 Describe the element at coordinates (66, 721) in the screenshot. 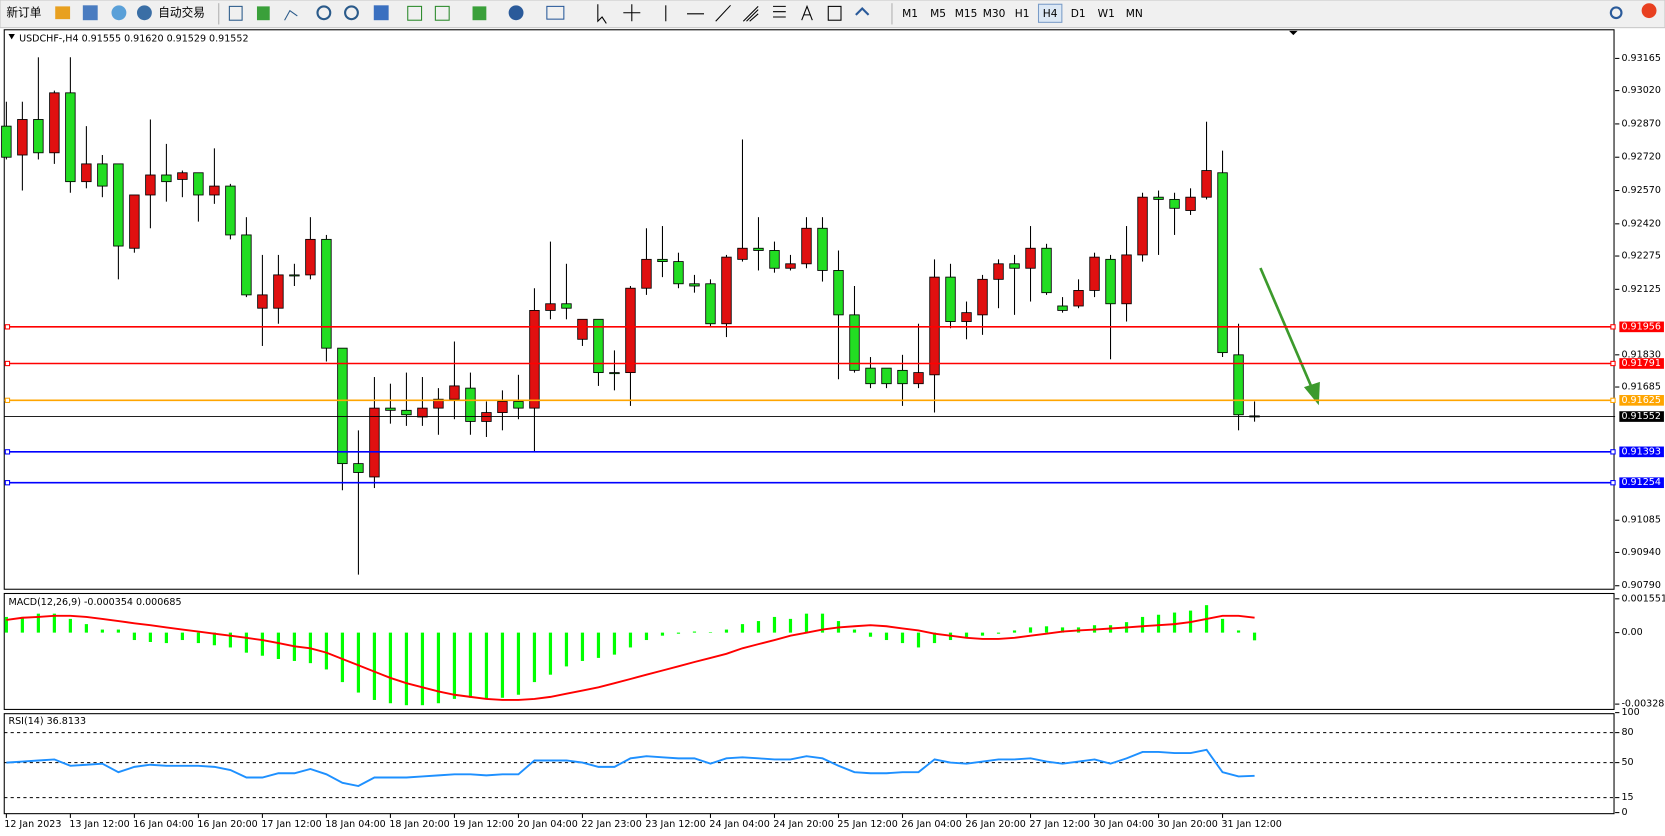

I see `indicator-value: 36.8133` at that location.